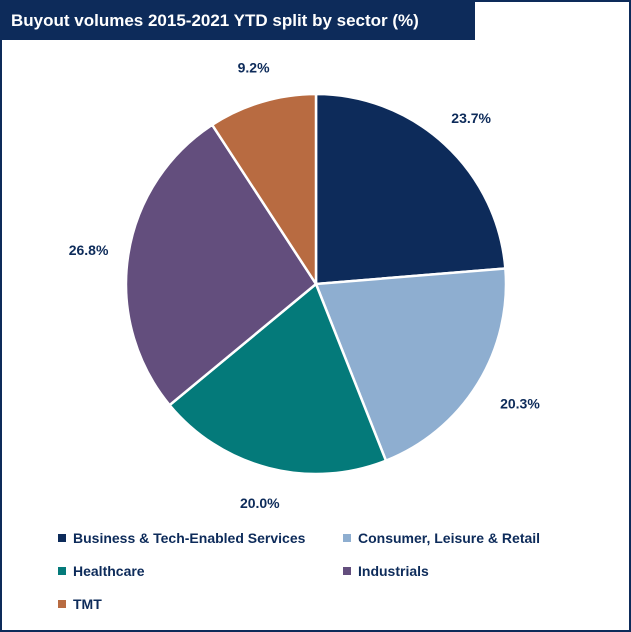 The image size is (631, 632). I want to click on legend-item-tmt: TMT, so click(80, 604).